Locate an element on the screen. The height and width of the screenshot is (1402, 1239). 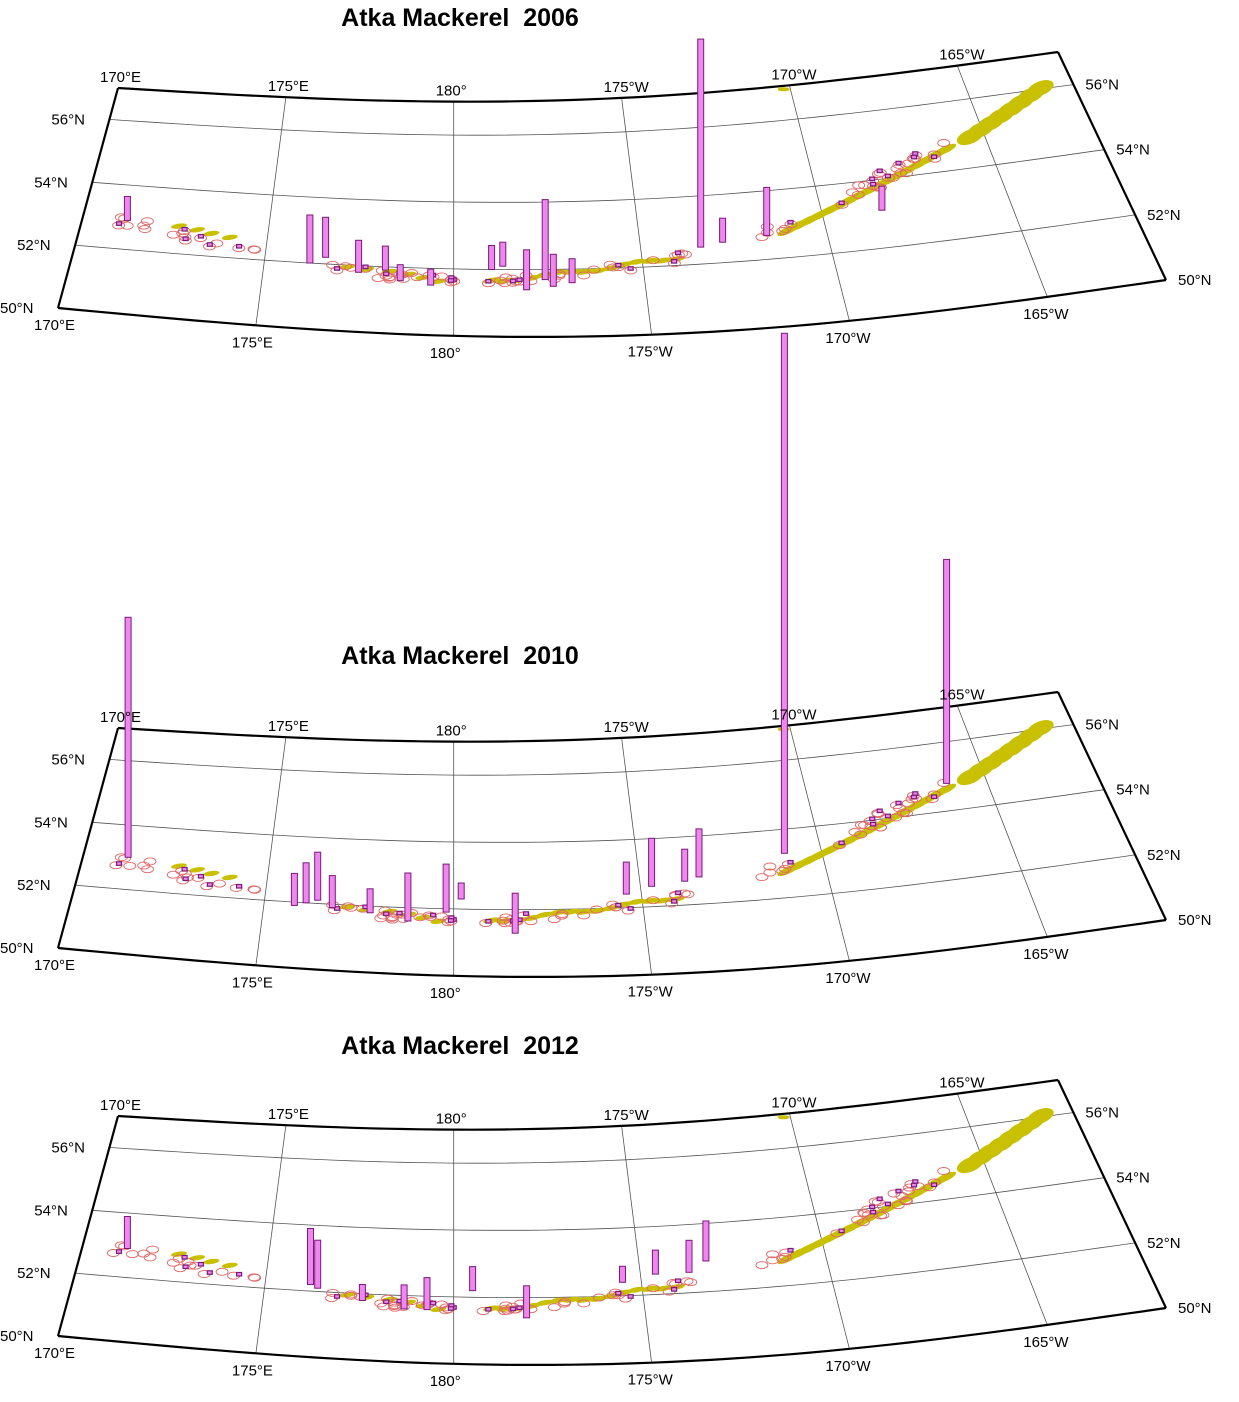
lat-label-left: 54°N is located at coordinates (51, 1210).